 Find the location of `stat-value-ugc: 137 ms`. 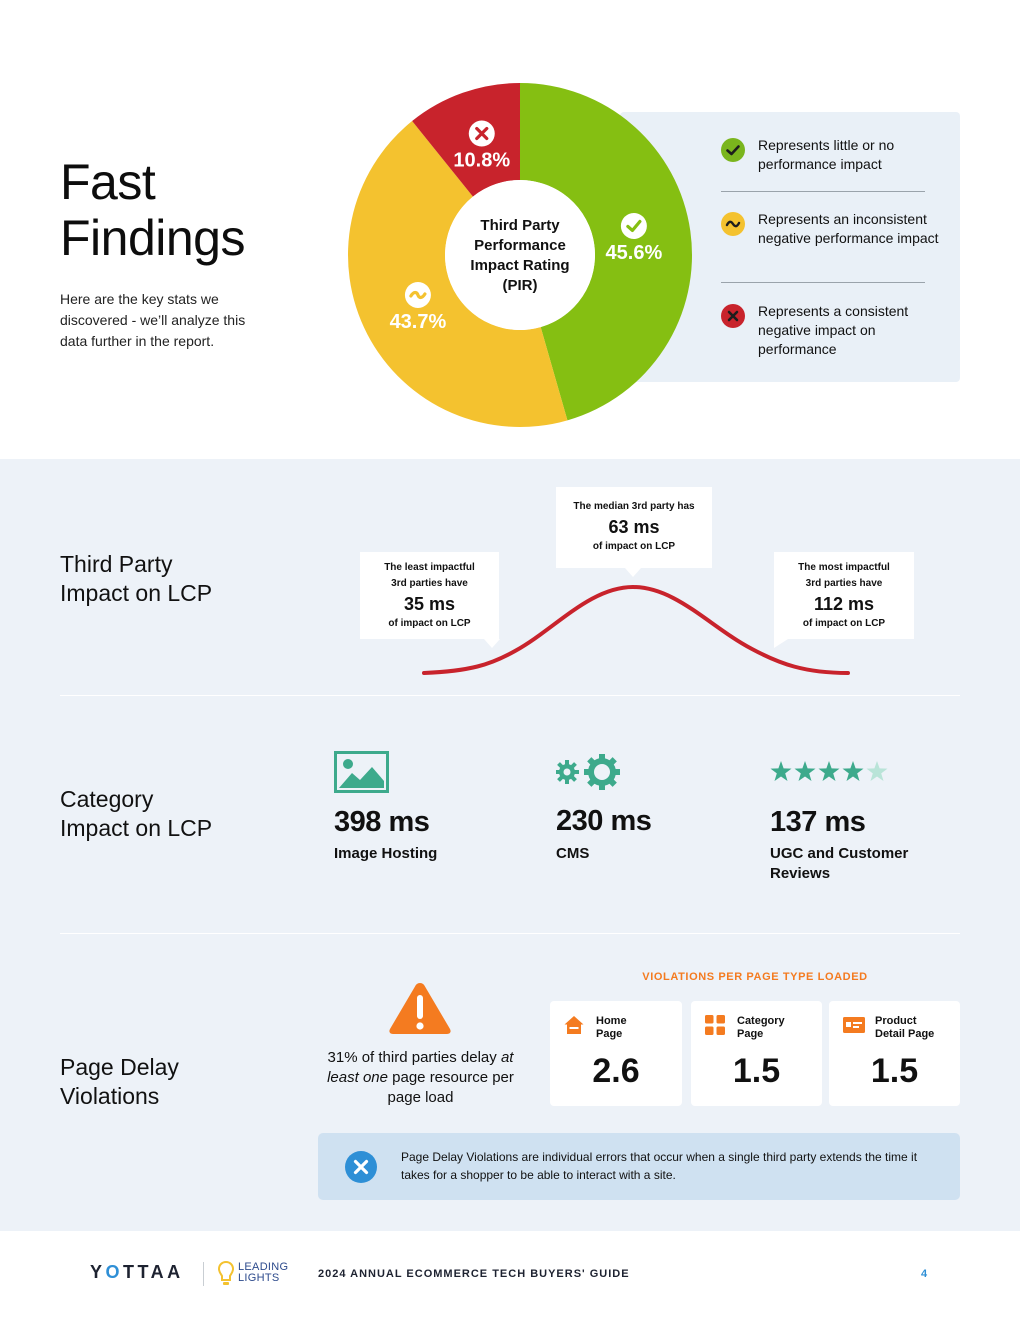

stat-value-ugc: 137 ms is located at coordinates (818, 822).